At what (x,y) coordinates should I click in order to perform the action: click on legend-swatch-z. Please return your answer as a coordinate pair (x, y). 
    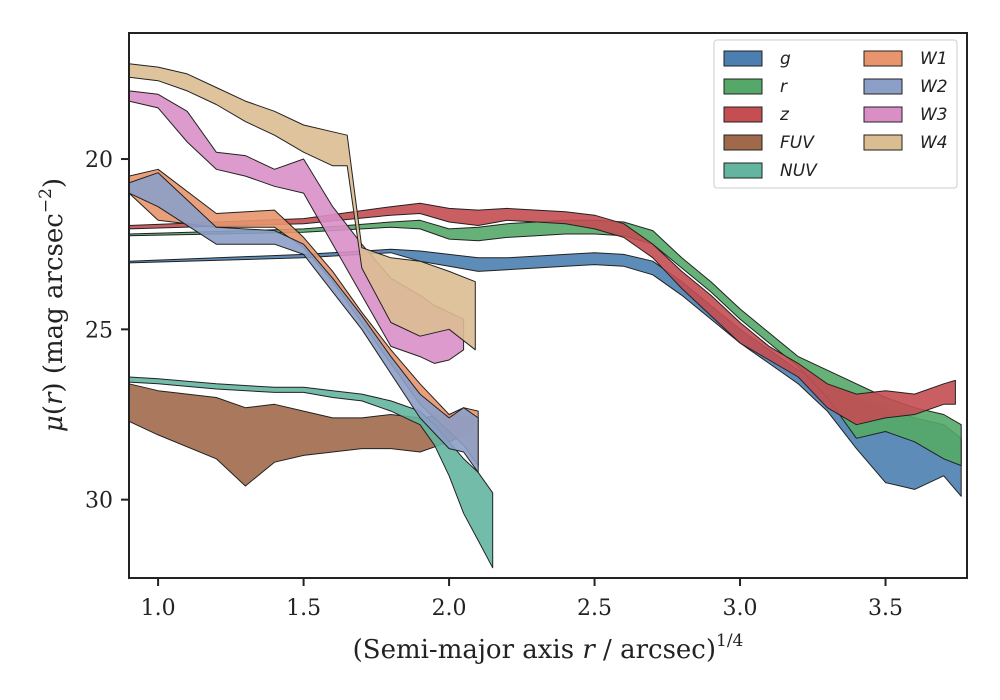
    Looking at the image, I should click on (743, 114).